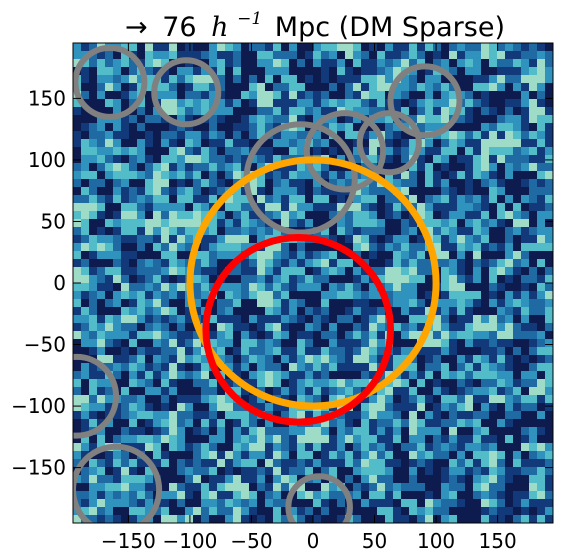 Image resolution: width=562 pixels, height=560 pixels. What do you see at coordinates (315, 21) in the screenshot?
I see `chart-title: → 76 h −1 Mpc (DM Sparse)` at bounding box center [315, 21].